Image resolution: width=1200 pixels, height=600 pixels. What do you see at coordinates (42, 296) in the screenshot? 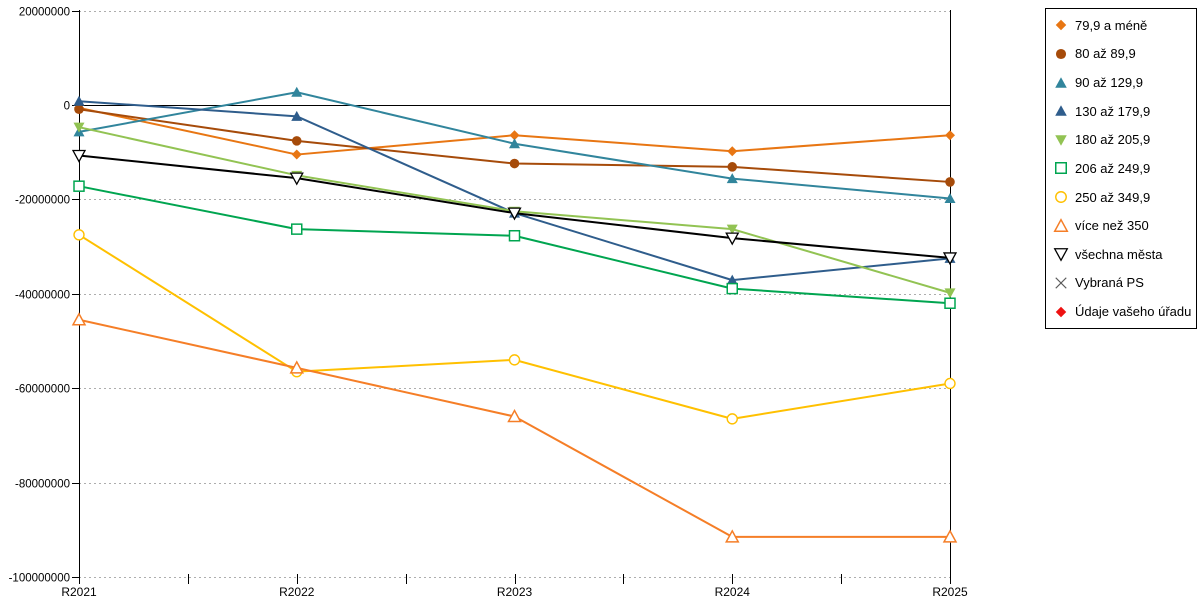
I see `y-axis-label: -40000000` at bounding box center [42, 296].